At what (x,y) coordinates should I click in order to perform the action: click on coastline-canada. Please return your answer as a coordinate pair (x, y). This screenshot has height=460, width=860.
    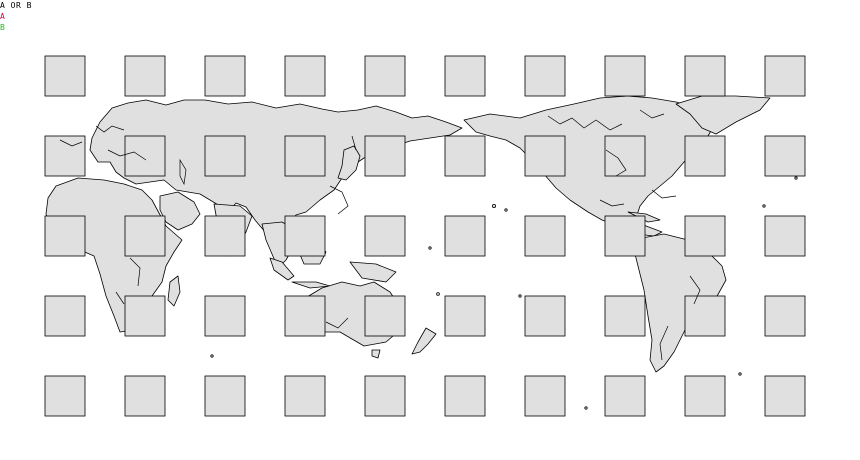
    Looking at the image, I should click on (606, 143).